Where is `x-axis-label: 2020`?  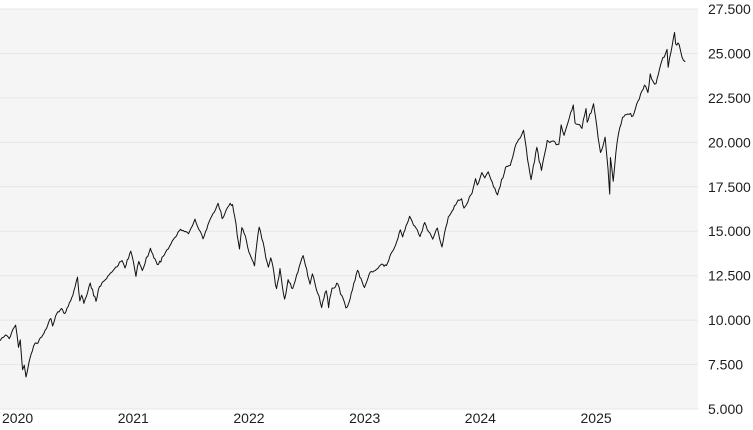 x-axis-label: 2020 is located at coordinates (17, 418).